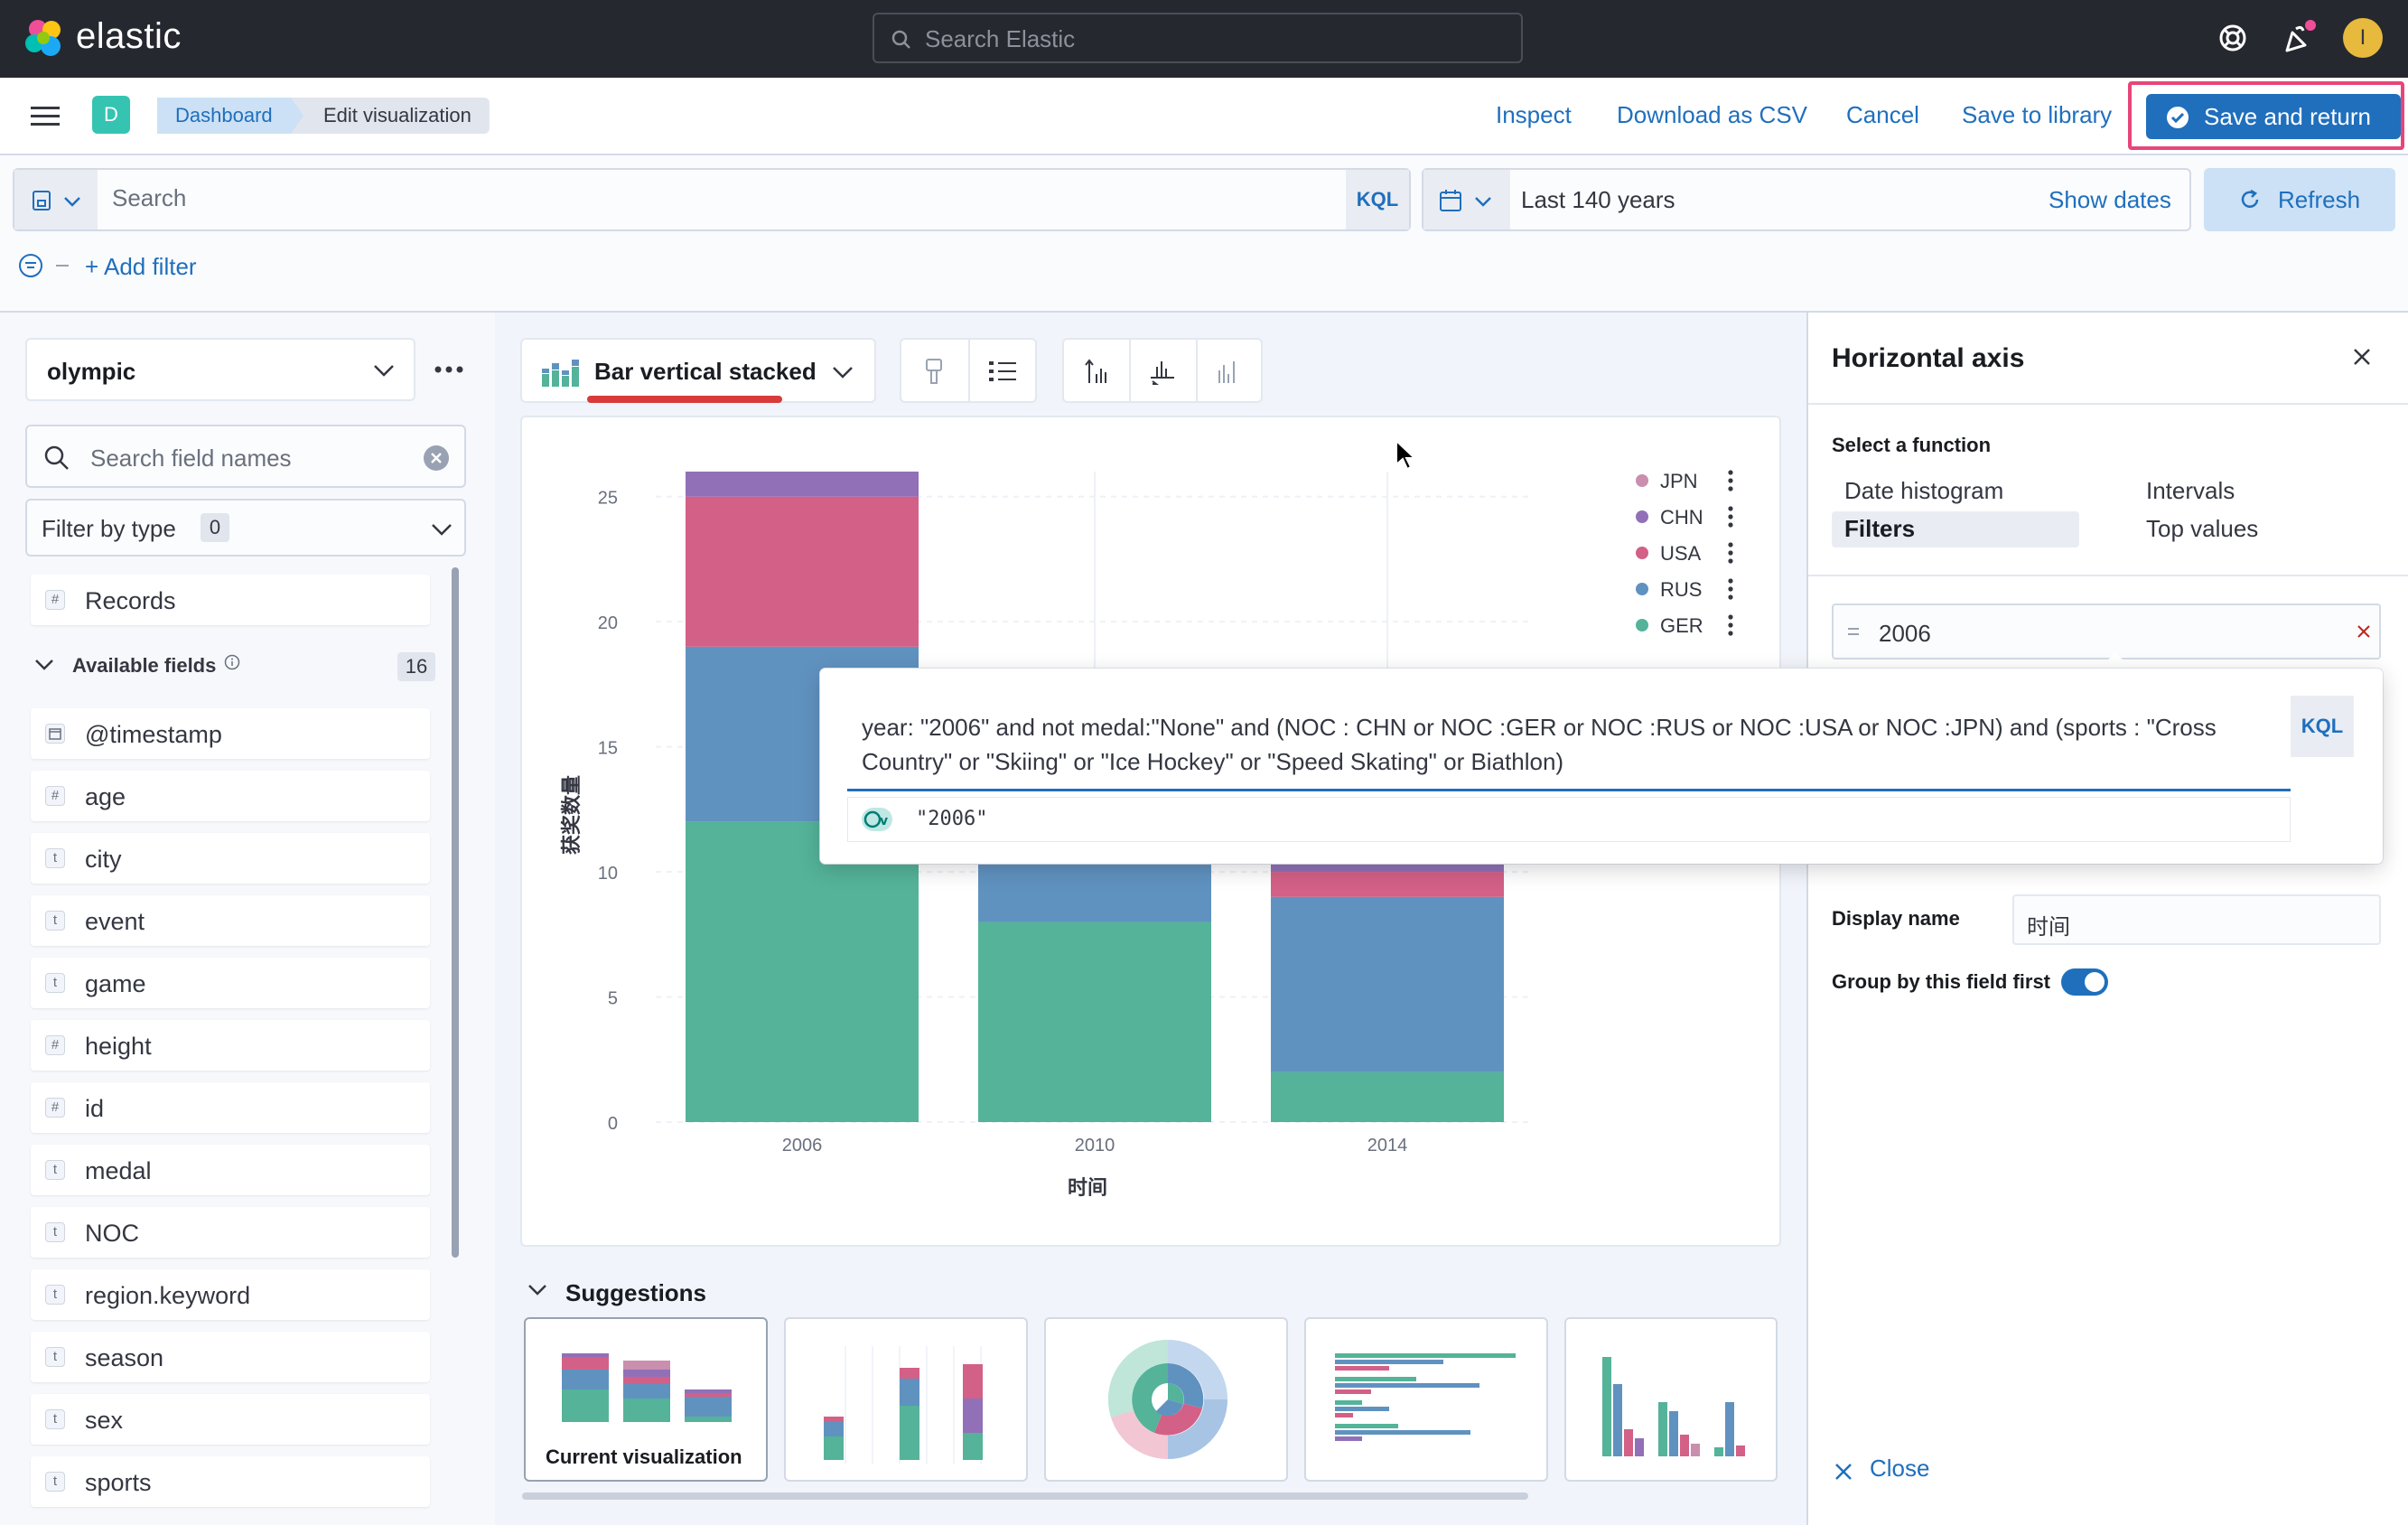 This screenshot has width=2408, height=1525. What do you see at coordinates (230, 1045) in the screenshot?
I see `field-item-height: # height` at bounding box center [230, 1045].